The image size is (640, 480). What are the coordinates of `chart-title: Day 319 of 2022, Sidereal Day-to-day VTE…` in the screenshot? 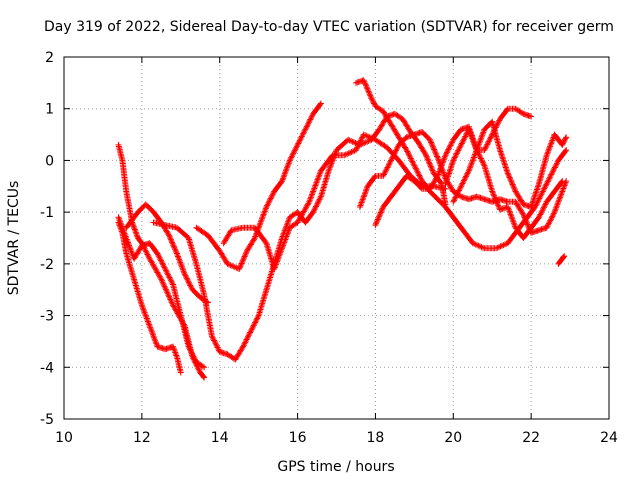 It's located at (329, 27).